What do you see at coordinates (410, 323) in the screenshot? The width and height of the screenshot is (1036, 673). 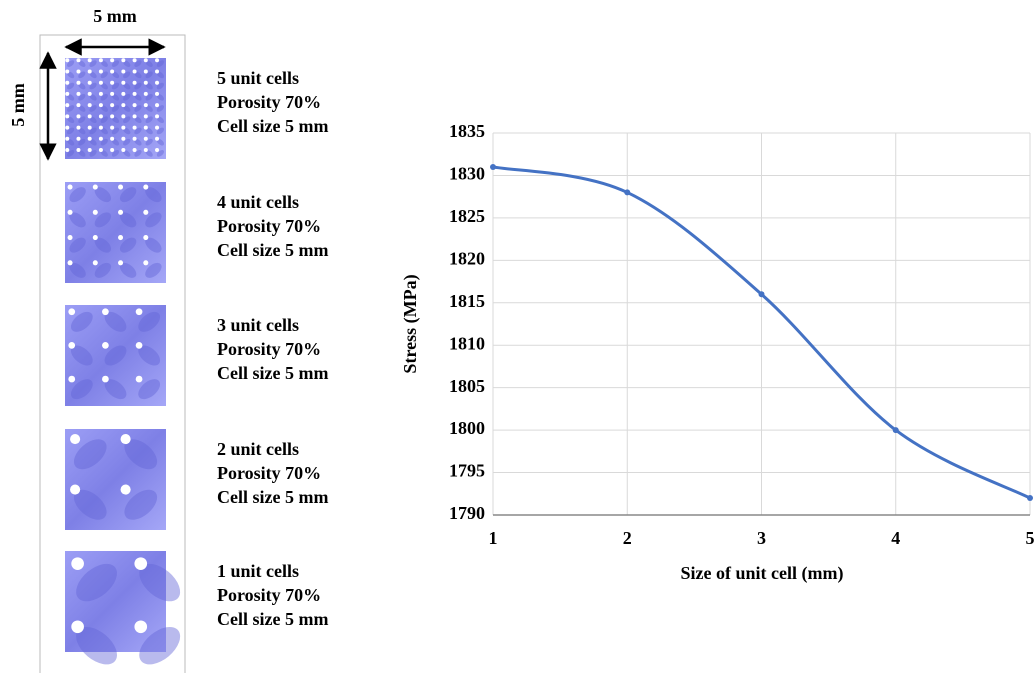 I see `y-axis-title: Stress (MPa)` at bounding box center [410, 323].